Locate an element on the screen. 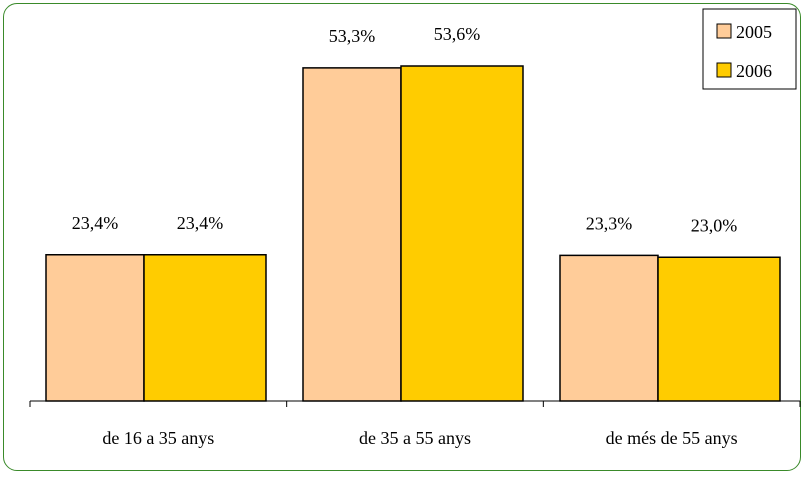  x-axis is located at coordinates (415, 403).